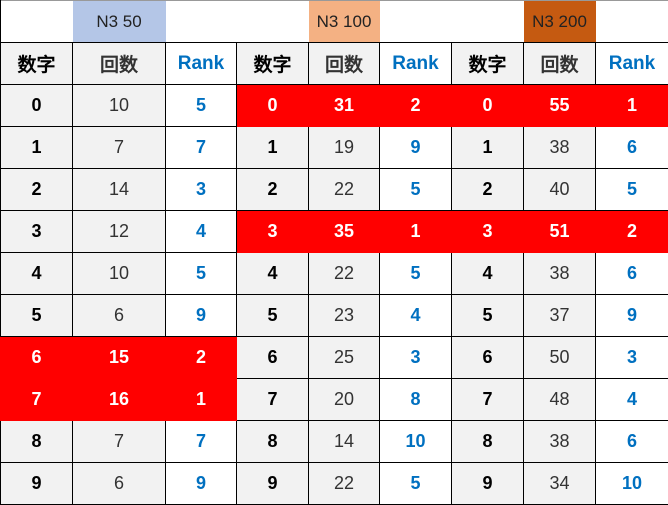  I want to click on count-cell: 55, so click(560, 106).